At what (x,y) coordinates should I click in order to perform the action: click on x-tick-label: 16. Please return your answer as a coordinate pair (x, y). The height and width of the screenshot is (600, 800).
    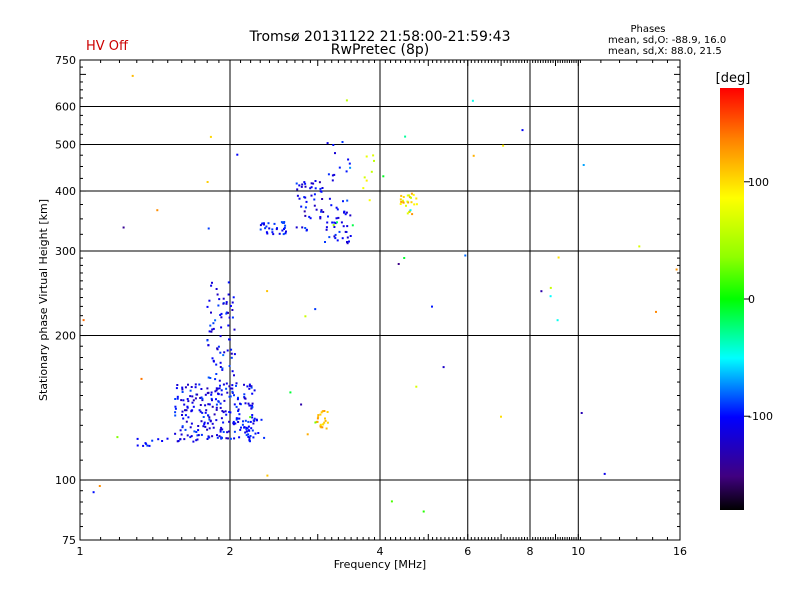
    Looking at the image, I should click on (680, 551).